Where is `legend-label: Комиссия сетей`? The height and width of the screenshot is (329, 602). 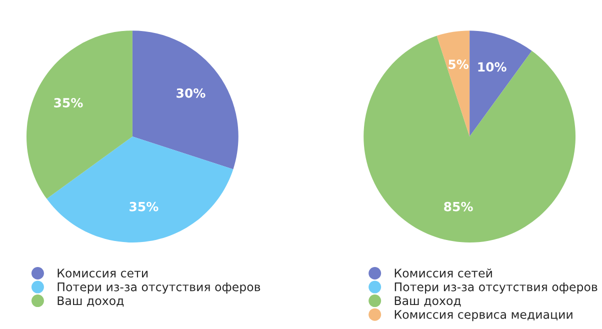 legend-label: Комиссия сетей is located at coordinates (443, 273).